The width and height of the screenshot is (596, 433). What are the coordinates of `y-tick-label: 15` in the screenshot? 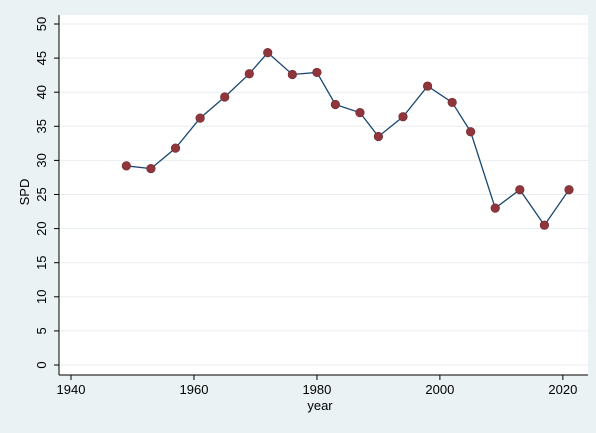 It's located at (41, 262).